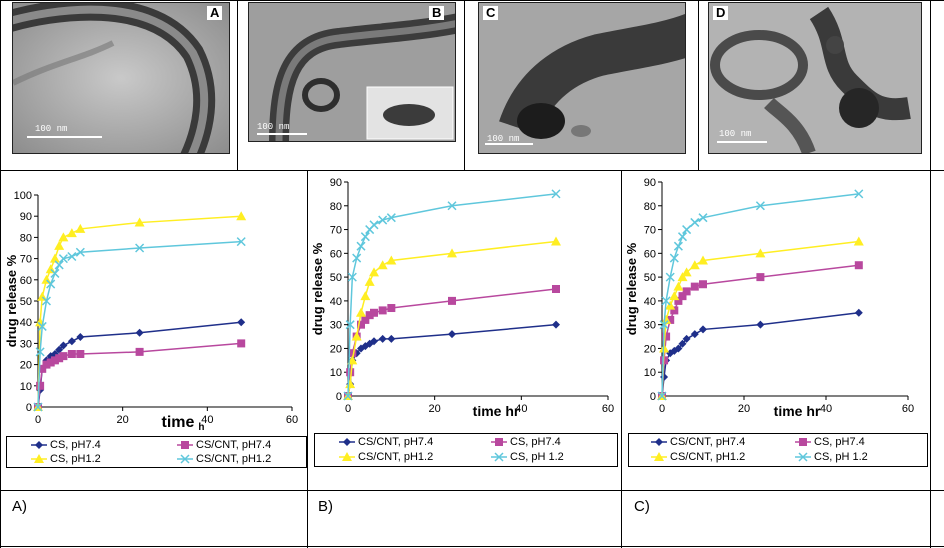 Image resolution: width=944 pixels, height=548 pixels. What do you see at coordinates (347, 456) in the screenshot?
I see `legend-marker-triangle` at bounding box center [347, 456].